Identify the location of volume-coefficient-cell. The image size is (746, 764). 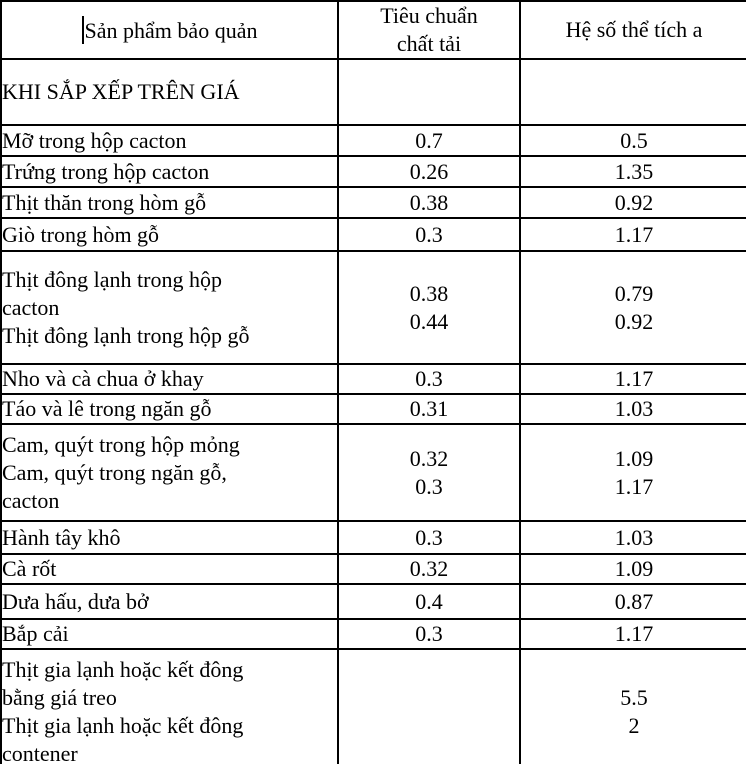
(632, 92).